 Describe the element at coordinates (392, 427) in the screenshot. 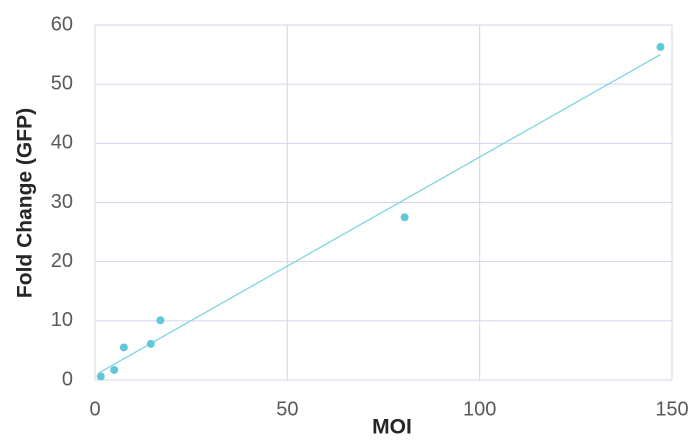

I see `x-axis-title: MOI` at that location.